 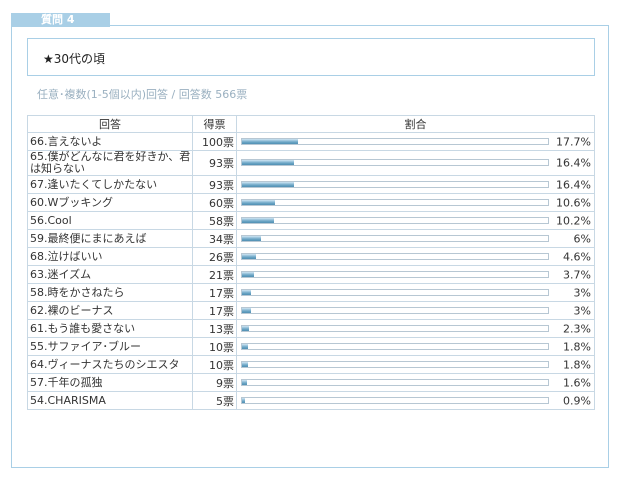 I want to click on table-row: 62.裸のビーナス 17票 3%, so click(x=311, y=310).